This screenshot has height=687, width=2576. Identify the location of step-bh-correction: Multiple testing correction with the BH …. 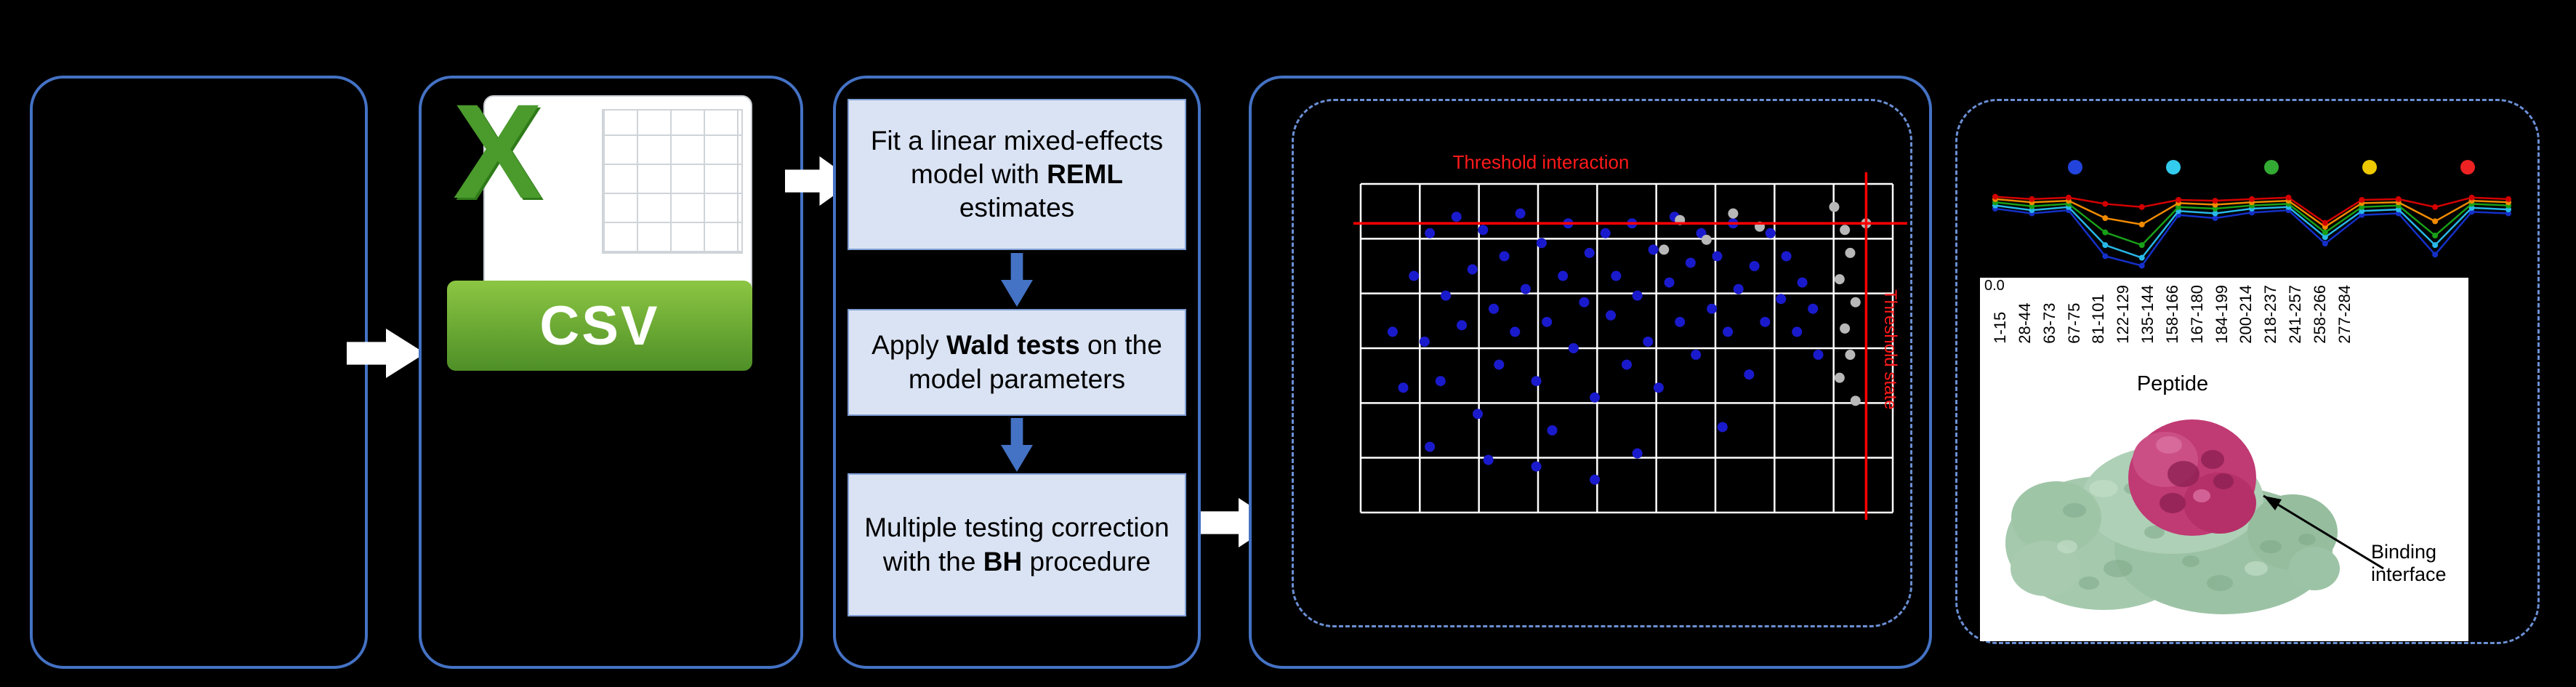
(1017, 544).